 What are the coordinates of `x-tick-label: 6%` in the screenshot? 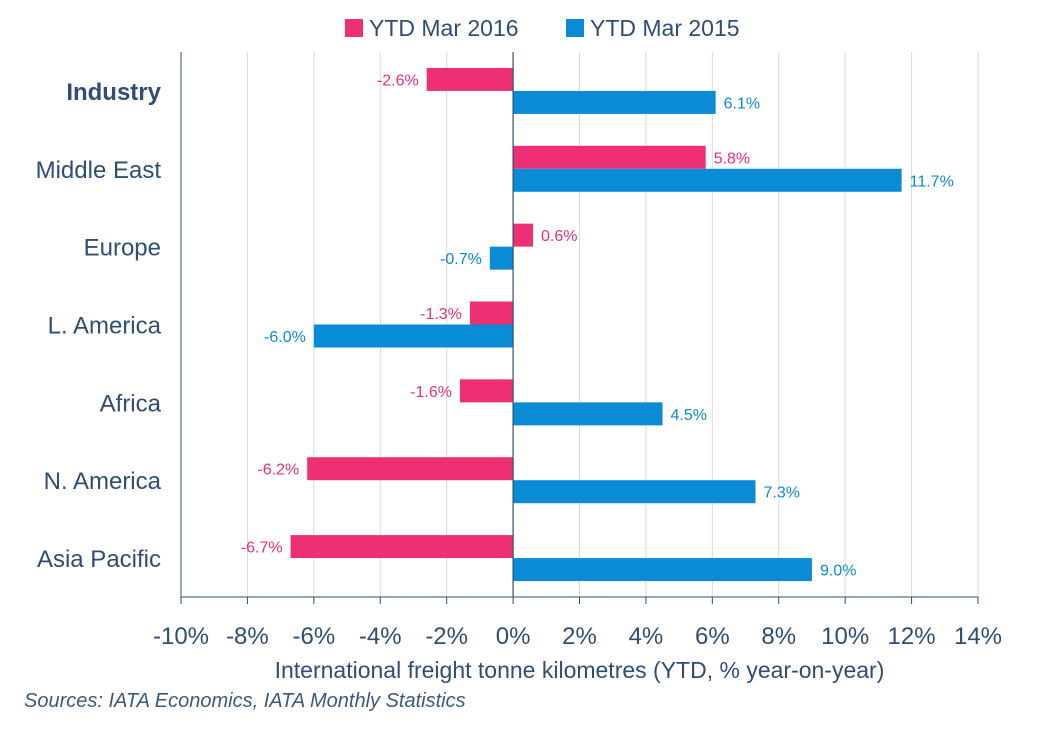 It's located at (712, 636).